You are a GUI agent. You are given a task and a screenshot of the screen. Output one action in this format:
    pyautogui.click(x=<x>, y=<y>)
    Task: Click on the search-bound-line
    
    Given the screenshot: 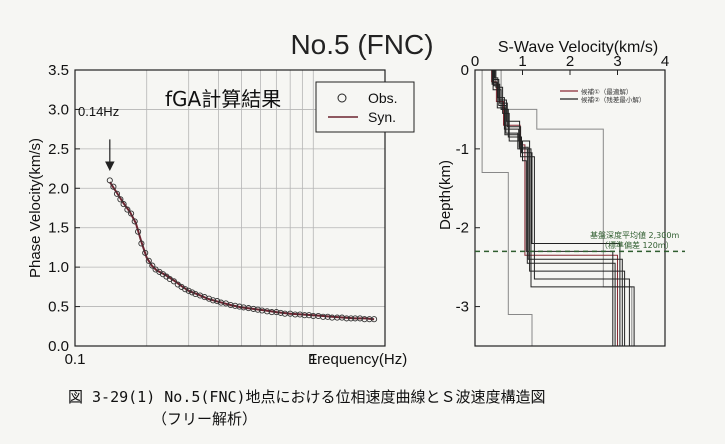 What is the action you would take?
    pyautogui.click(x=566, y=208)
    